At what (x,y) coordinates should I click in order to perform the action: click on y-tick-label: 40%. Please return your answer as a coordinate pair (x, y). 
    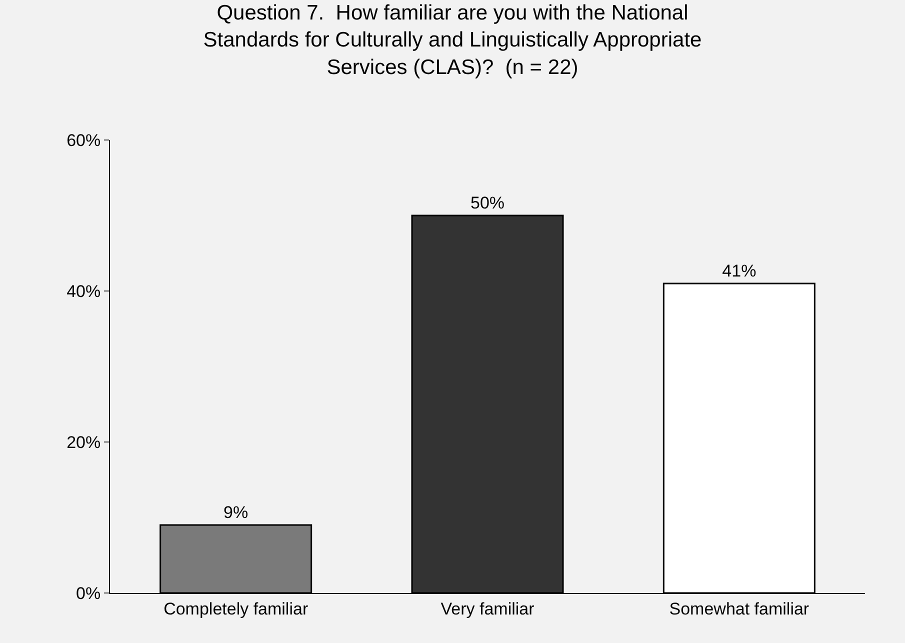
    Looking at the image, I should click on (83, 291).